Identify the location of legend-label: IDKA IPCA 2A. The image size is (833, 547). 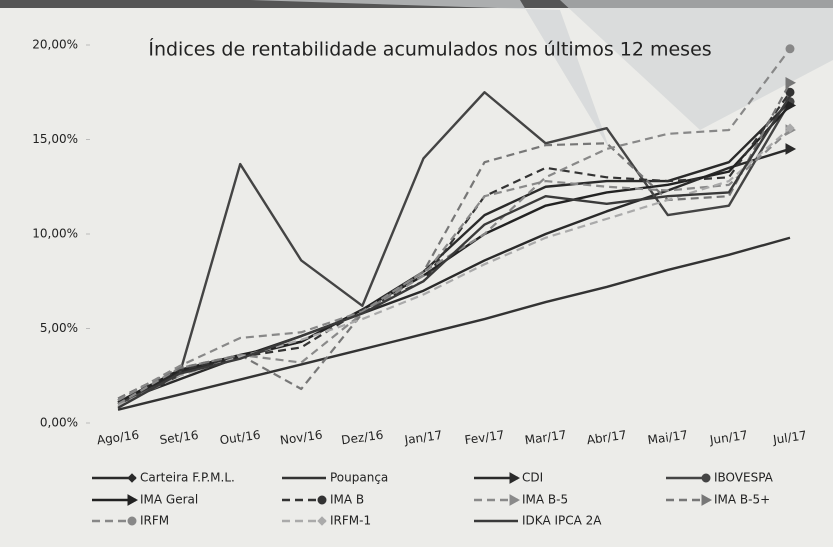
(562, 521).